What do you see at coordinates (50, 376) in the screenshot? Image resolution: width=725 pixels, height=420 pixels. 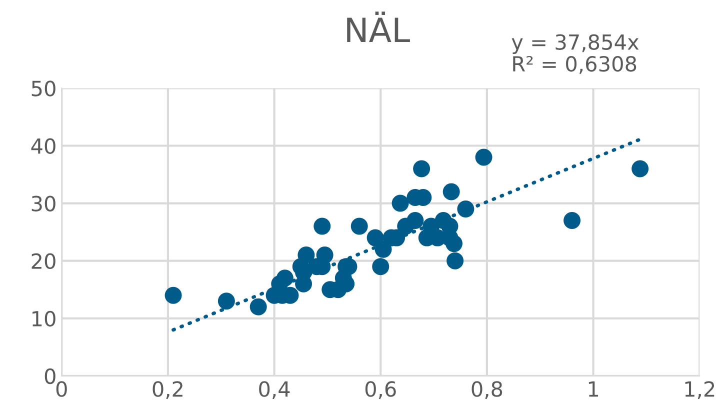 I see `y-tick-label: 0` at bounding box center [50, 376].